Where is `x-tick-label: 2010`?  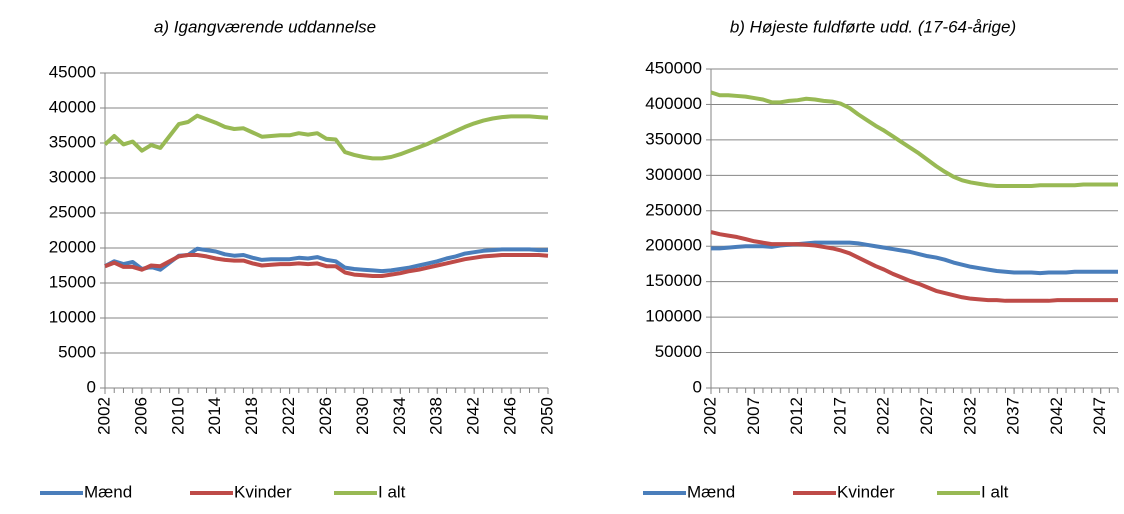 x-tick-label: 2010 is located at coordinates (177, 416).